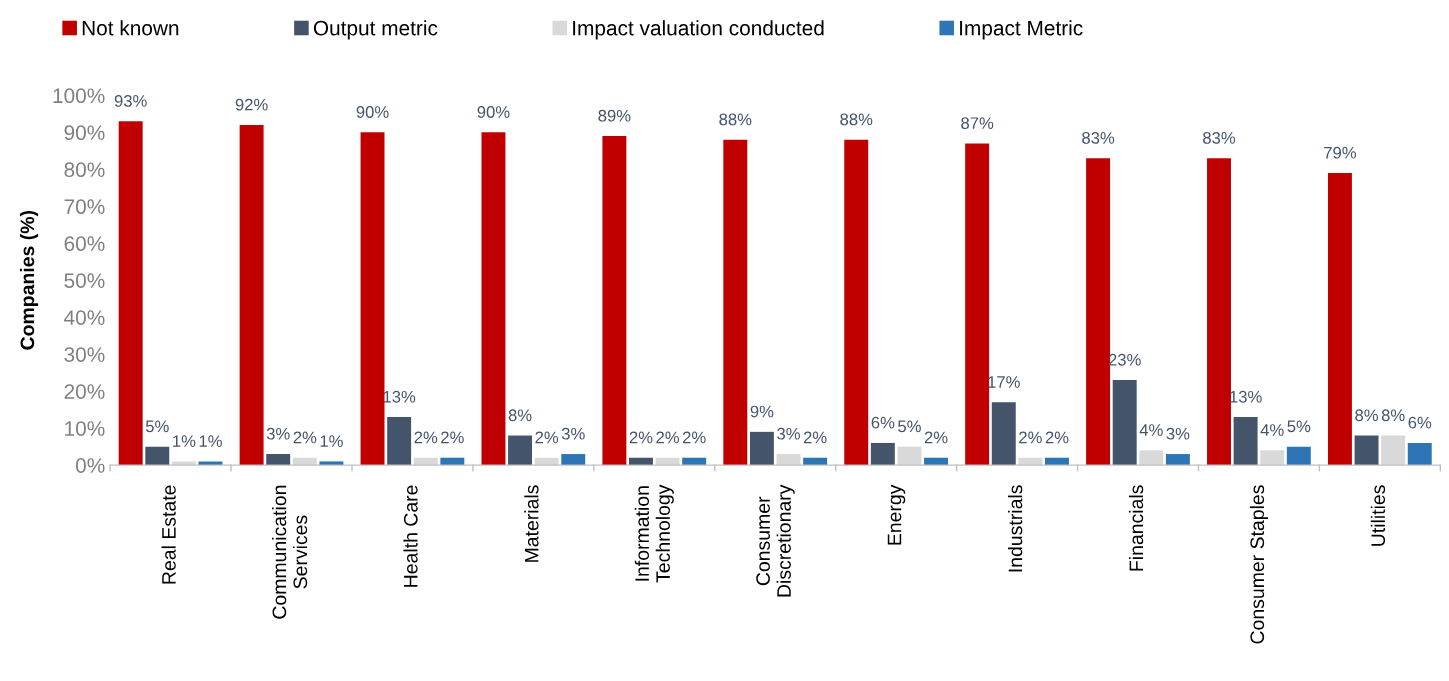 Image resolution: width=1449 pixels, height=681 pixels. I want to click on data-label: 89%, so click(614, 115).